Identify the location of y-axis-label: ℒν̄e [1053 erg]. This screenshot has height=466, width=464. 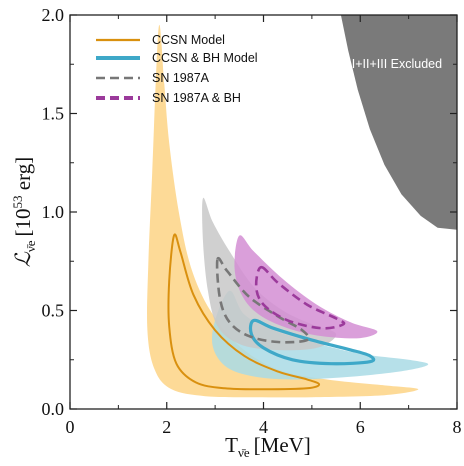
(24, 212).